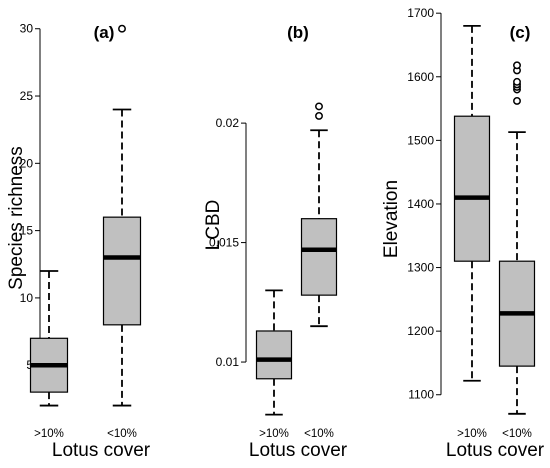  Describe the element at coordinates (319, 257) in the screenshot. I see `panel-2-box-2-iqr-box` at that location.